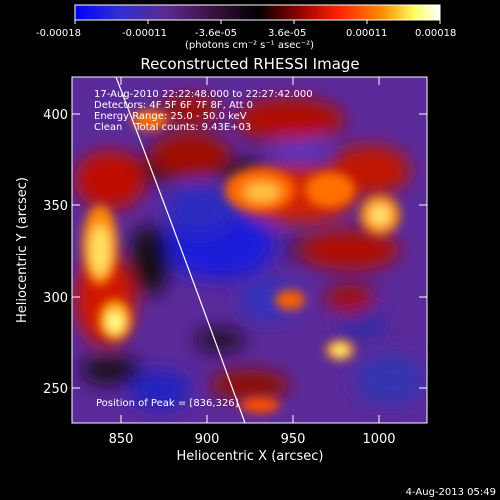 This screenshot has height=500, width=500. Describe the element at coordinates (207, 439) in the screenshot. I see `x-tick-label: 900` at that location.